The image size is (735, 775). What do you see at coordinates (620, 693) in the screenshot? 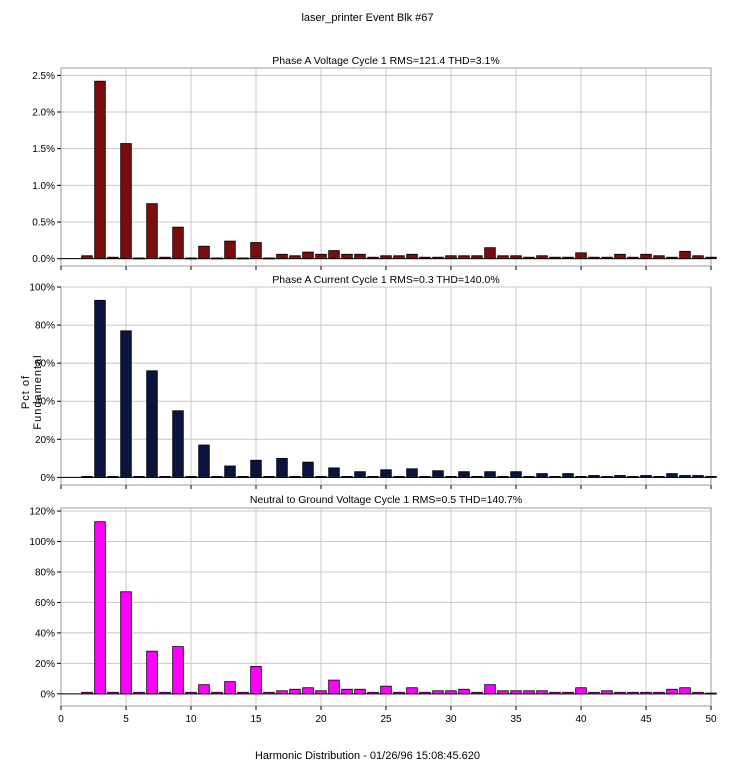
I see `bar-h43` at bounding box center [620, 693].